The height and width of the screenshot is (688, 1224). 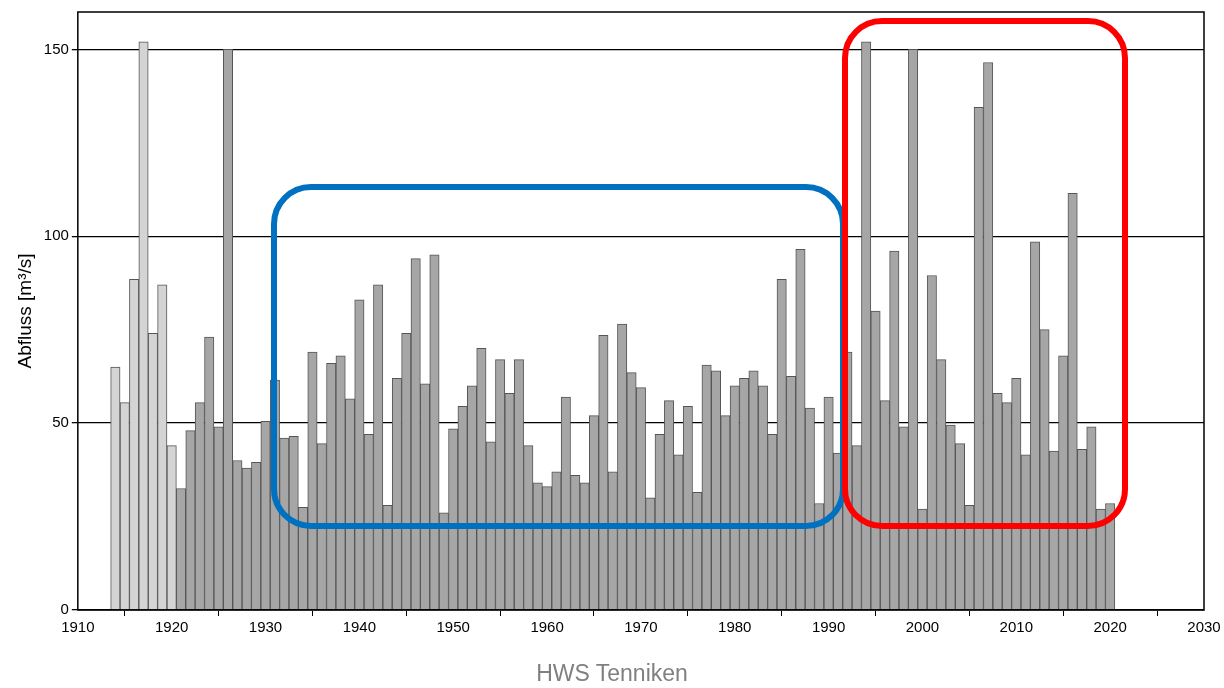 What do you see at coordinates (641, 627) in the screenshot?
I see `x-tick-label: 1970` at bounding box center [641, 627].